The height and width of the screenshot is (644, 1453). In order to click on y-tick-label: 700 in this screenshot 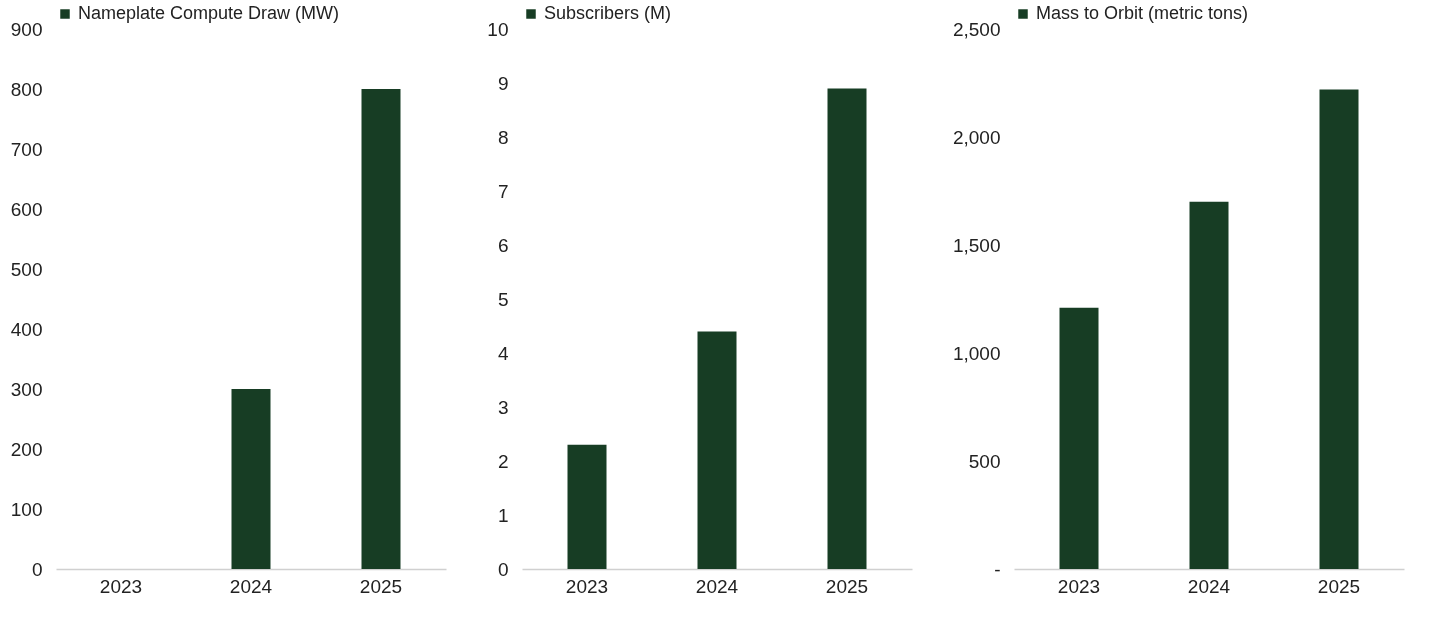, I will do `click(26, 149)`.